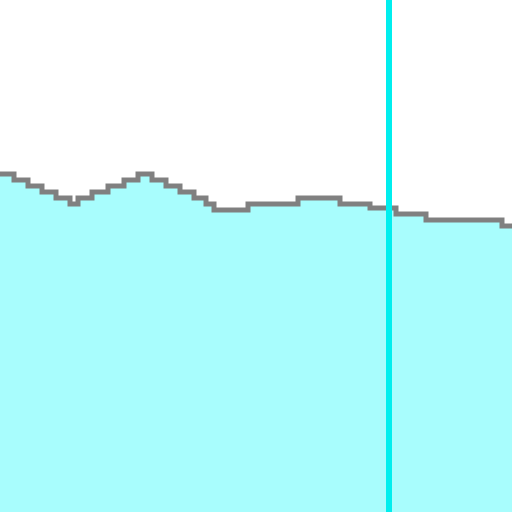 The width and height of the screenshot is (512, 512). Describe the element at coordinates (389, 256) in the screenshot. I see `vertical-marker-line` at that location.